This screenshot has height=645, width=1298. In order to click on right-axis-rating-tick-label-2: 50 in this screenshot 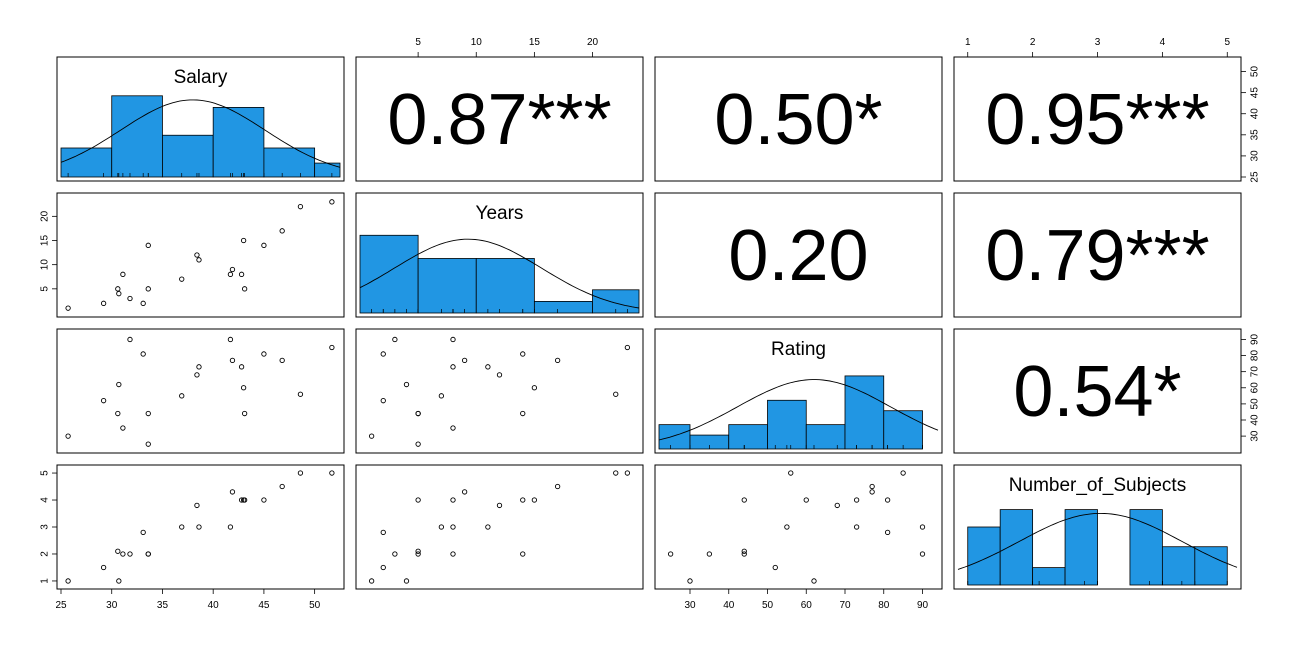, I will do `click(1255, 404)`.